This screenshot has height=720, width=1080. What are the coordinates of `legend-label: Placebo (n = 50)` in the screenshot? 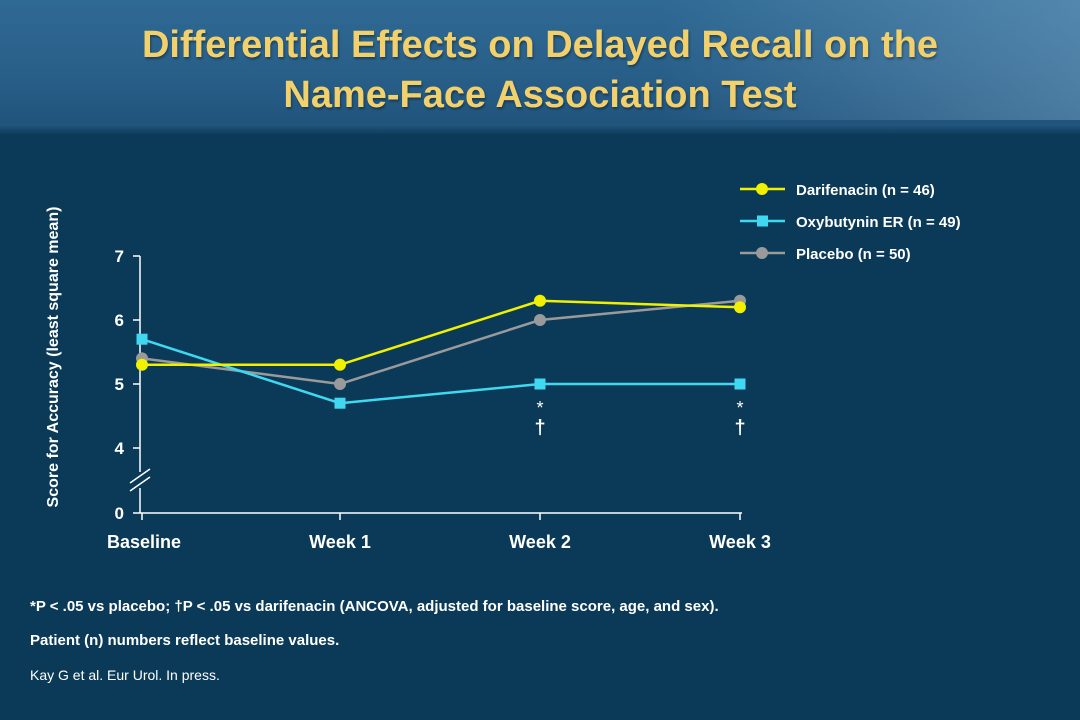 It's located at (853, 254).